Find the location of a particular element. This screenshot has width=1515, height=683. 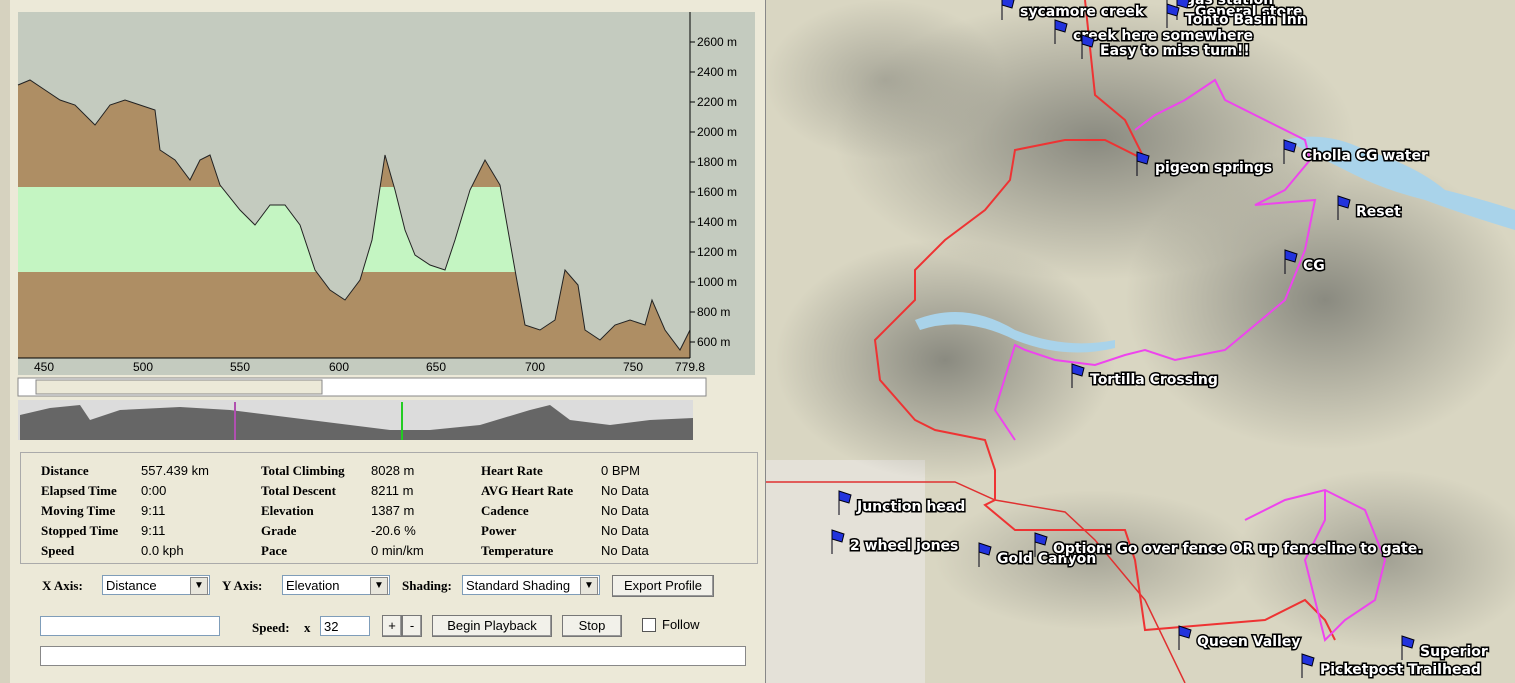

y-tick-label: 2200 m is located at coordinates (717, 102).